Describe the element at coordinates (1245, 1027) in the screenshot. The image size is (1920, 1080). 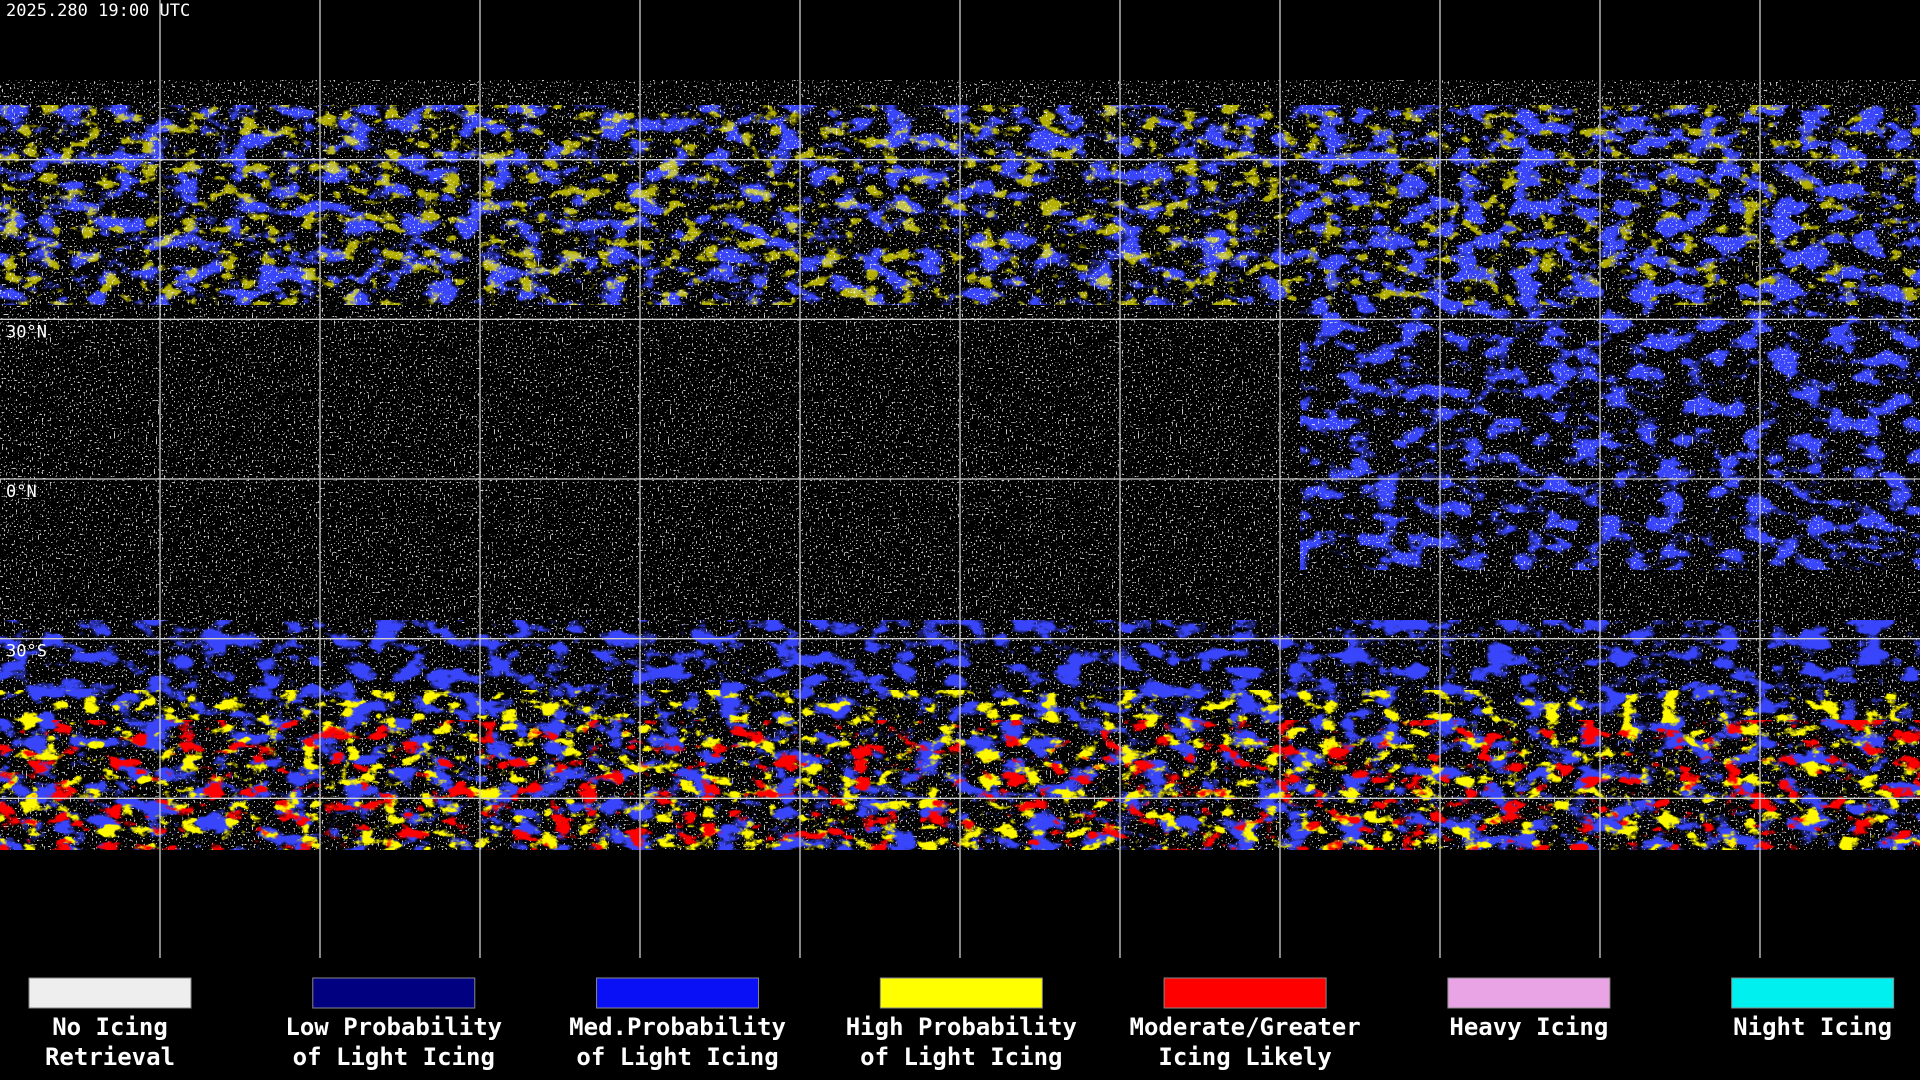
I see `legend-label: Moderate/Greater` at that location.